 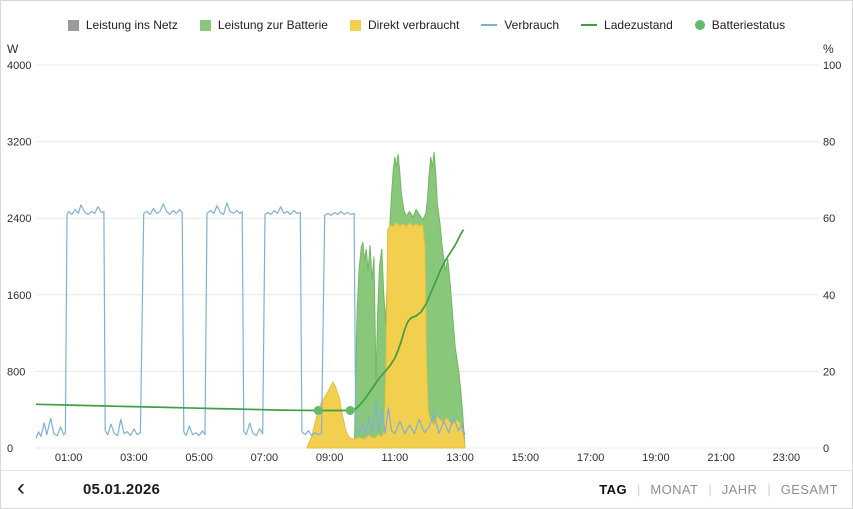 What do you see at coordinates (656, 458) in the screenshot?
I see `x-tick-label: 19:00` at bounding box center [656, 458].